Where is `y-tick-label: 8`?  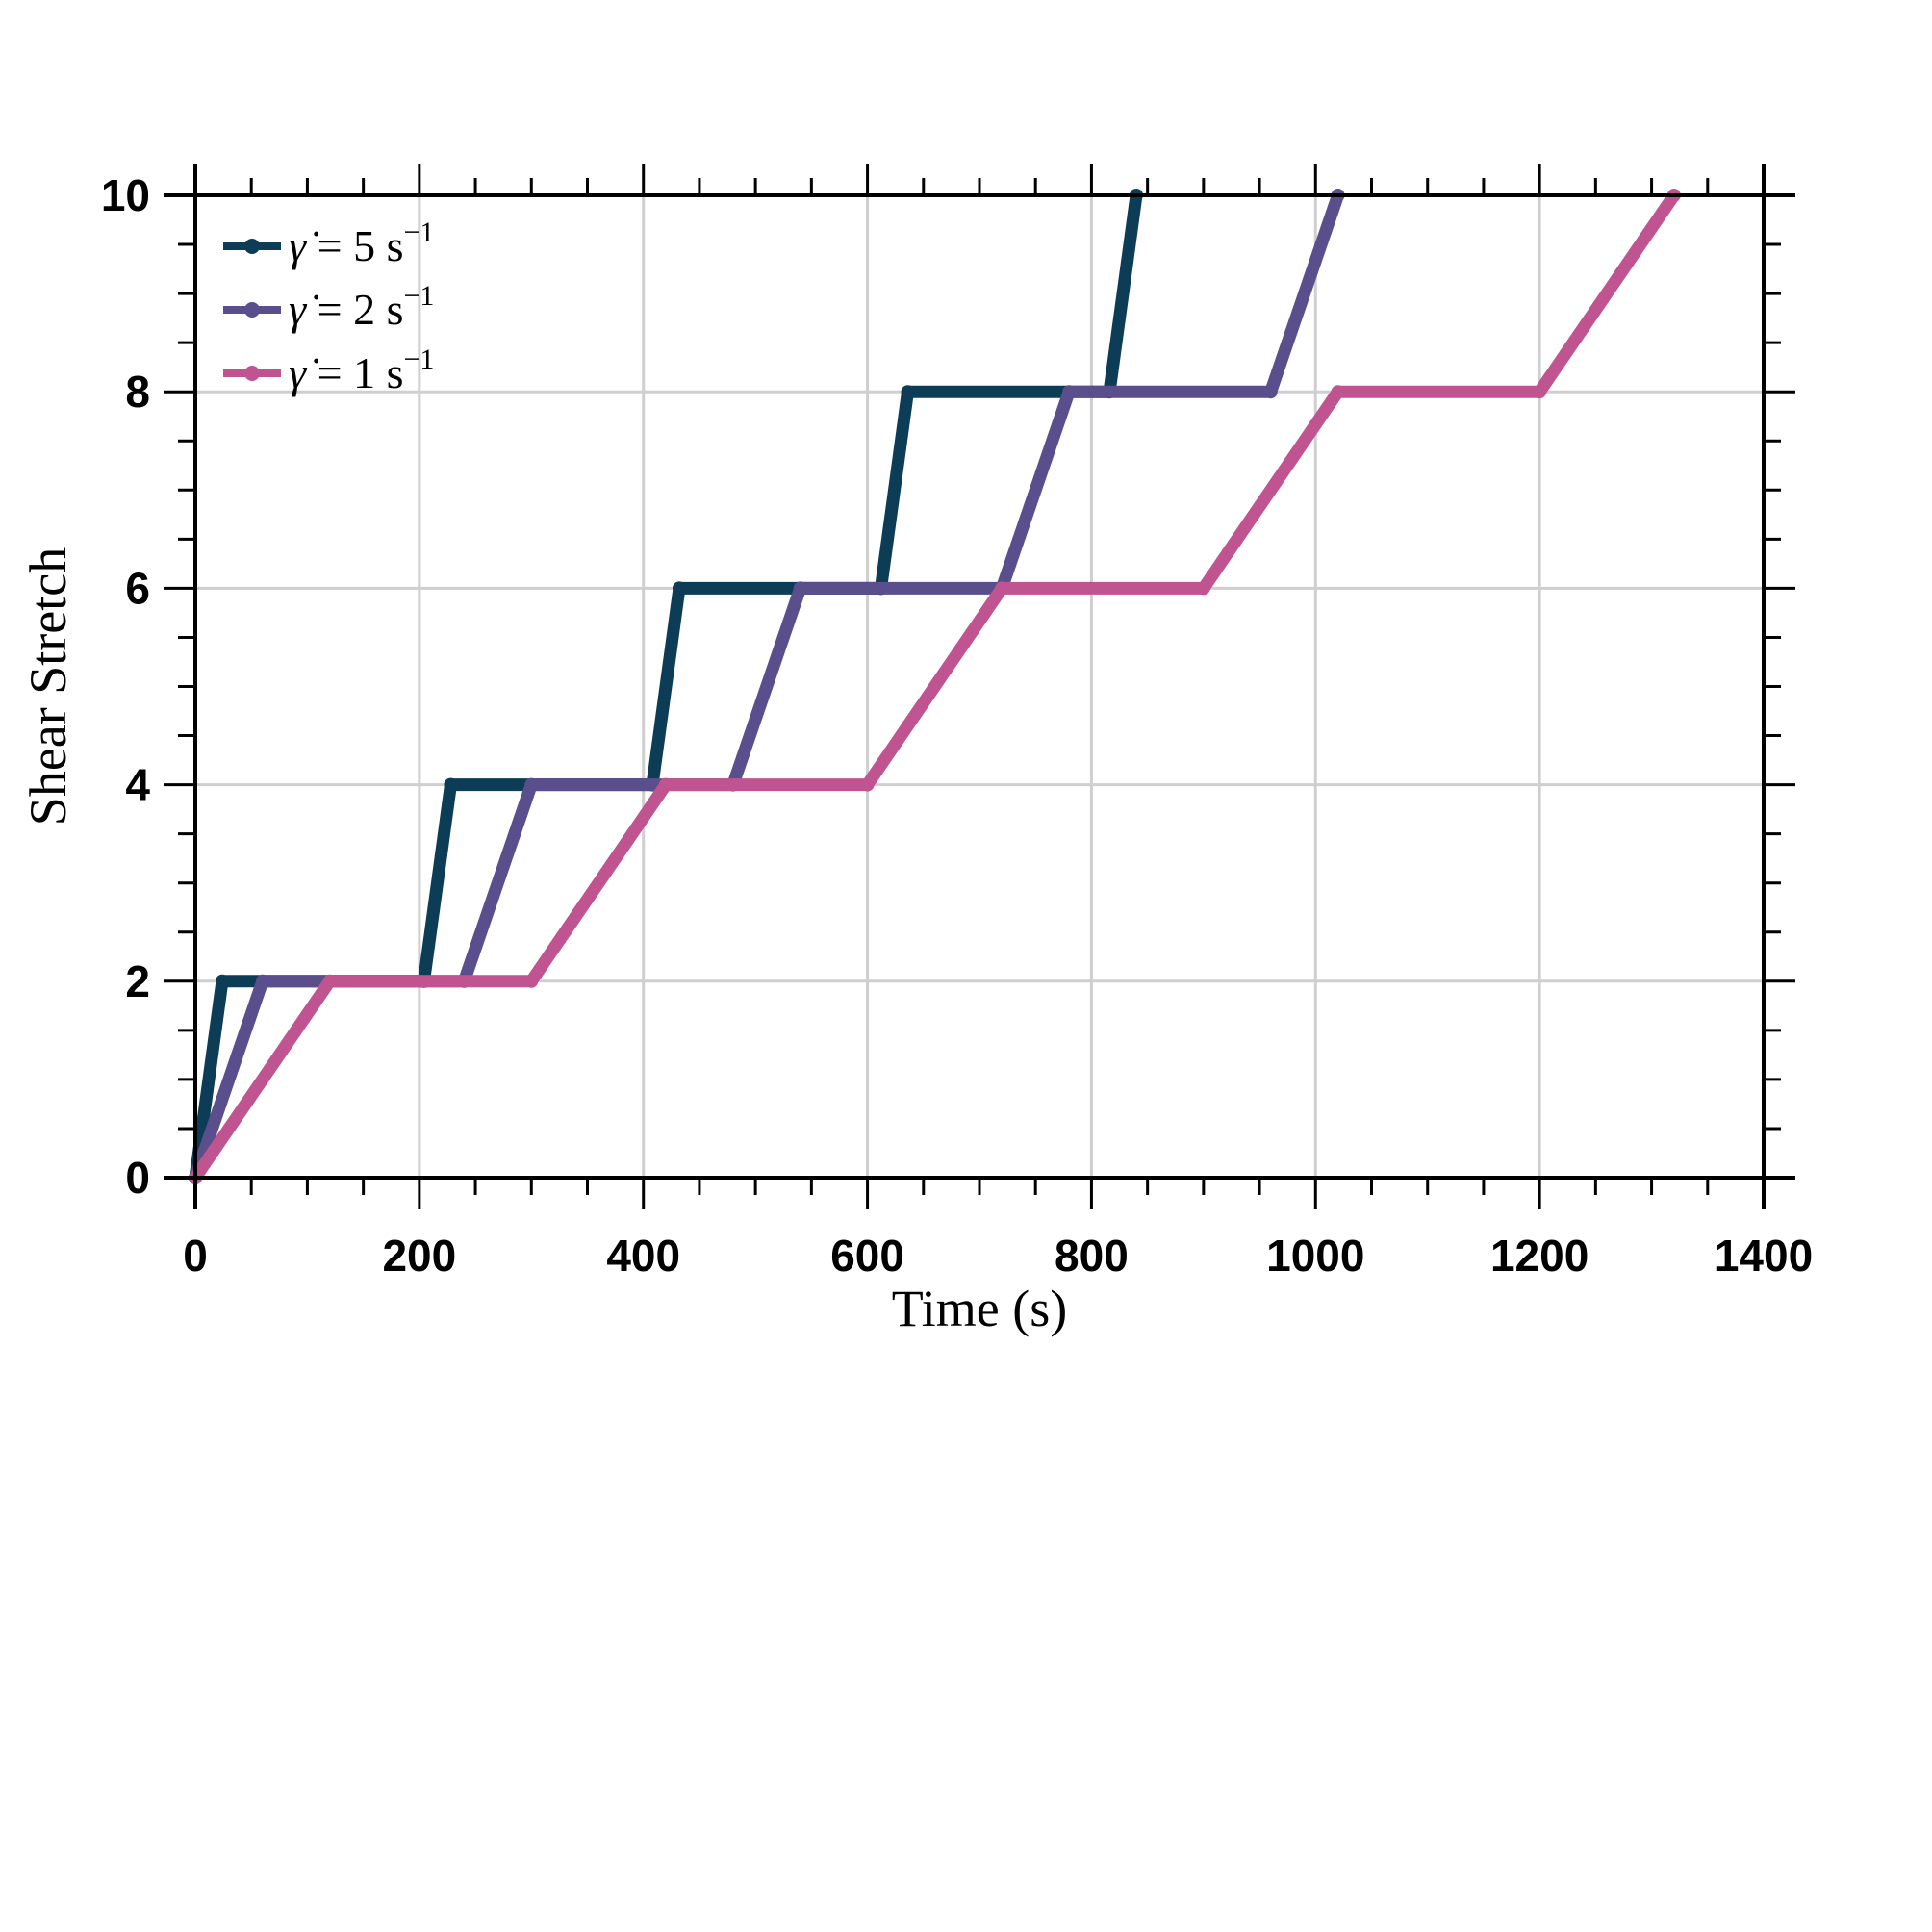 y-tick-label: 8 is located at coordinates (137, 392).